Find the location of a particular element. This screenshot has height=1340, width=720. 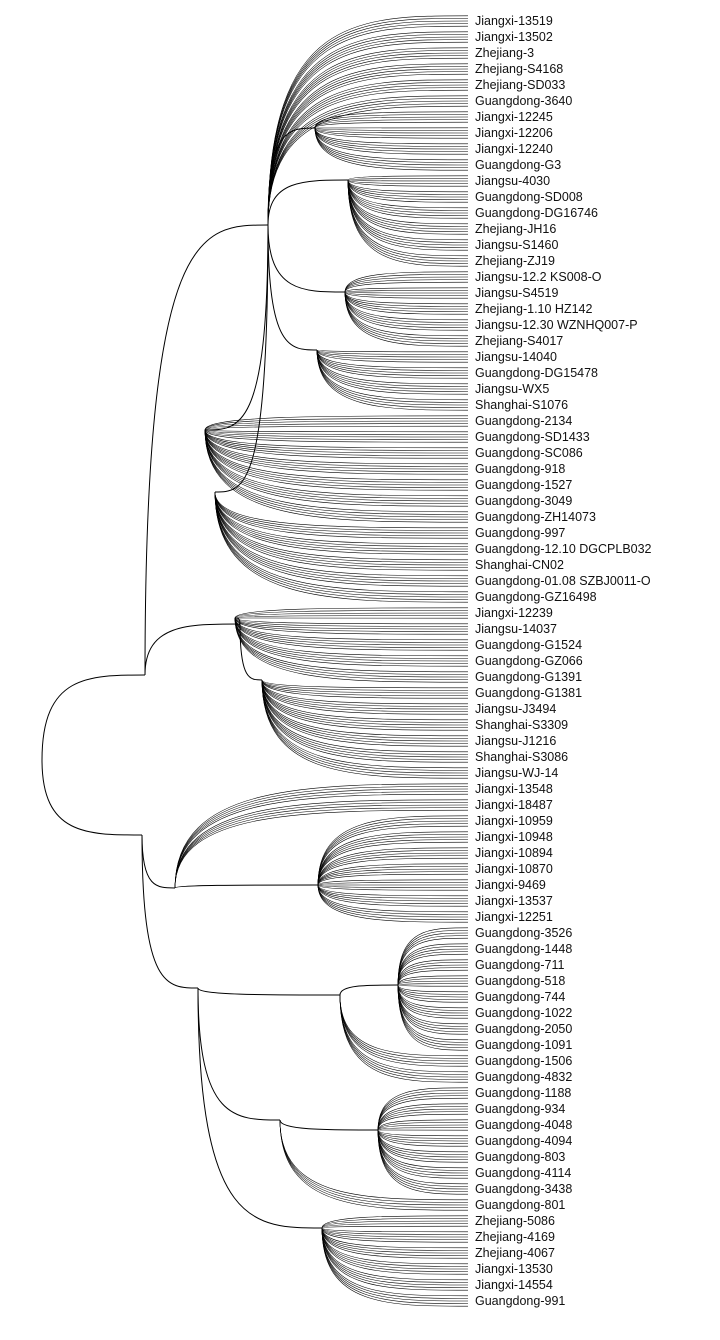

leaf-label: Jiangxi-9469 is located at coordinates (510, 885).